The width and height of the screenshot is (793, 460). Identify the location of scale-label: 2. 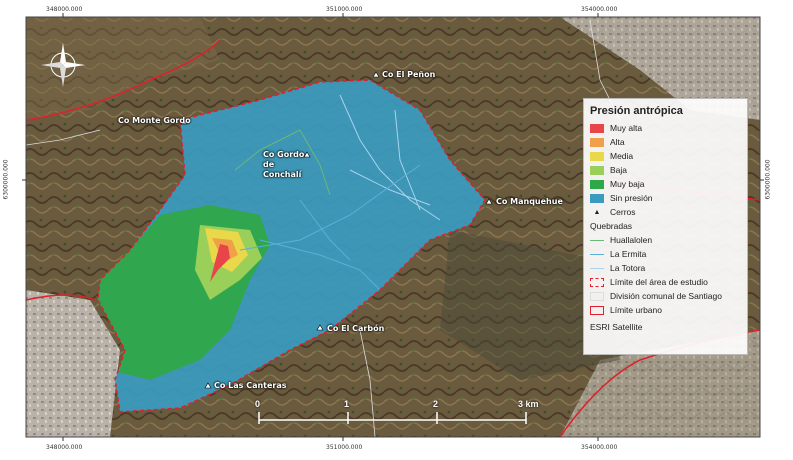
(436, 404).